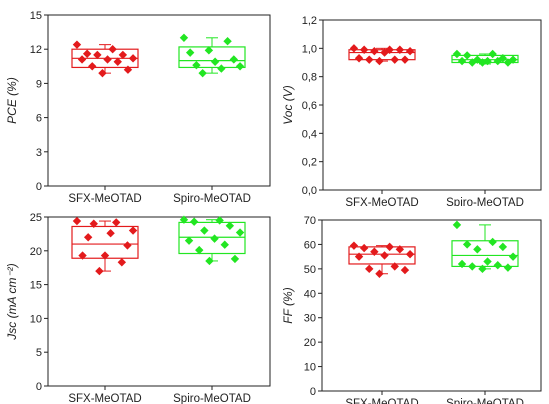 The width and height of the screenshot is (549, 404). What do you see at coordinates (39, 187) in the screenshot?
I see `pce-ytick-label: 0` at bounding box center [39, 187].